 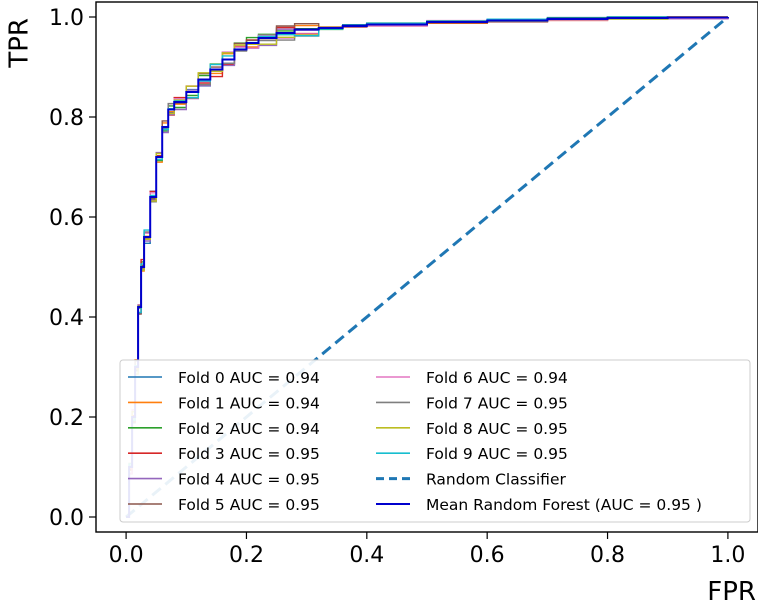 I want to click on y-tick-label: 1.0, so click(x=66, y=18).